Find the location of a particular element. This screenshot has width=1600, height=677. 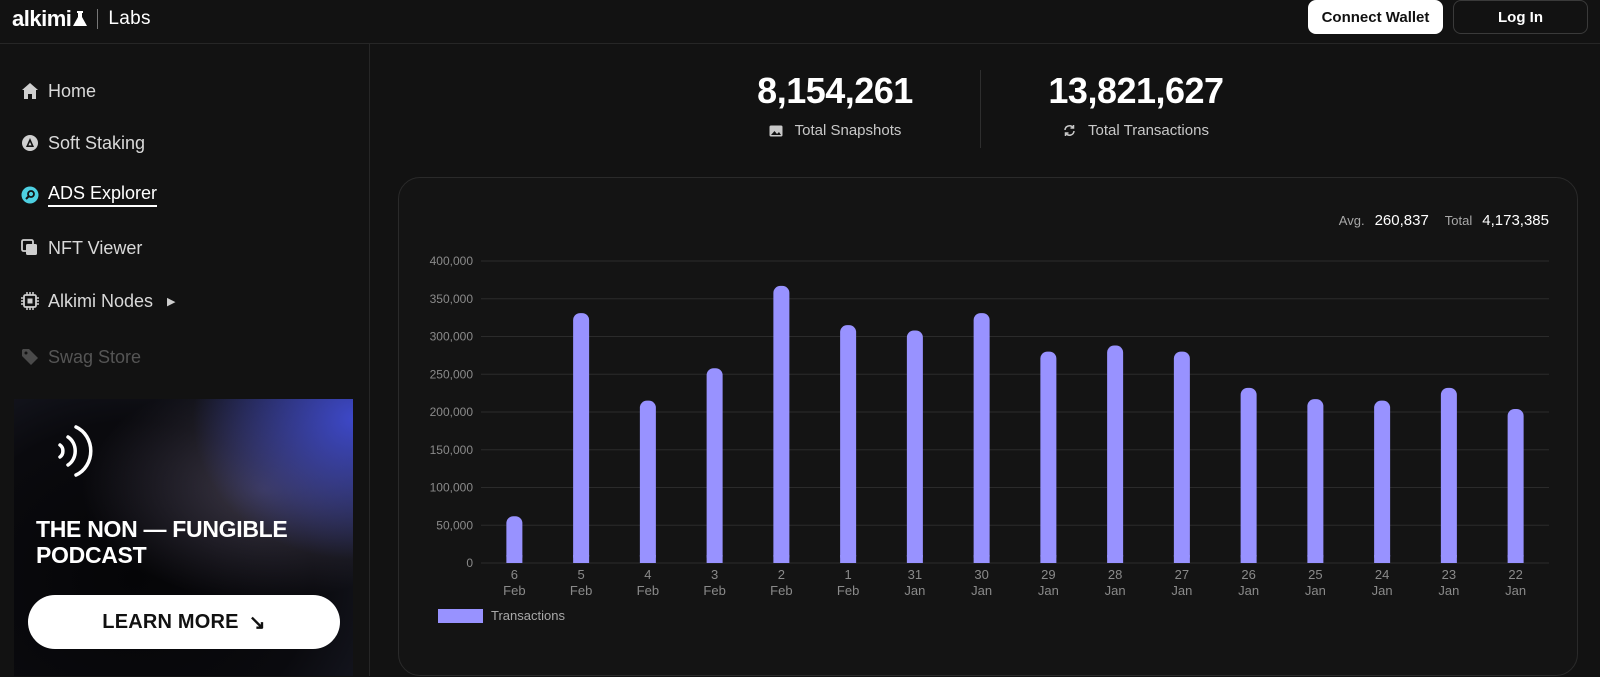

x-tick-day: 31 is located at coordinates (915, 574).